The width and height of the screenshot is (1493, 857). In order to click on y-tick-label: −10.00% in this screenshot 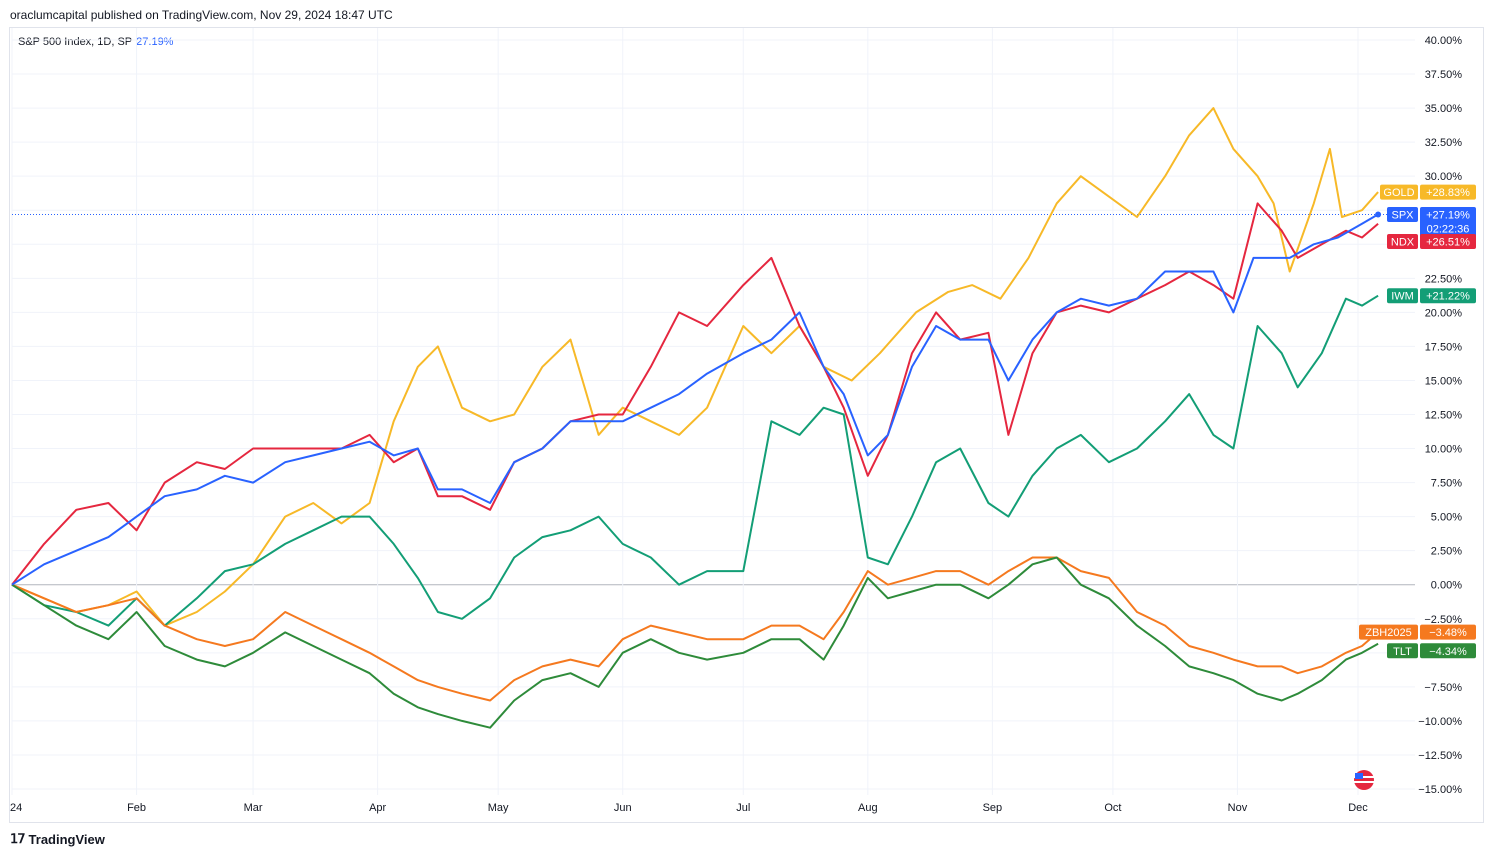, I will do `click(1440, 722)`.